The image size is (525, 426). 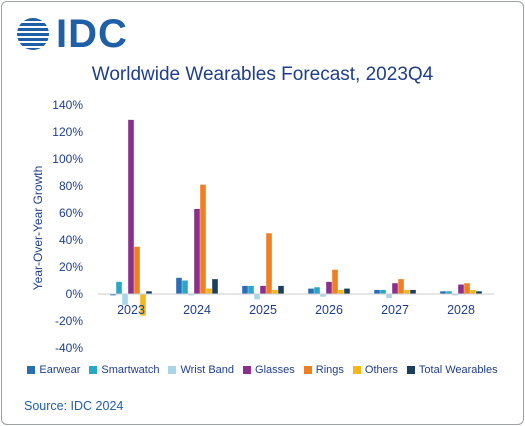 What do you see at coordinates (473, 291) in the screenshot?
I see `bar-others-2028` at bounding box center [473, 291].